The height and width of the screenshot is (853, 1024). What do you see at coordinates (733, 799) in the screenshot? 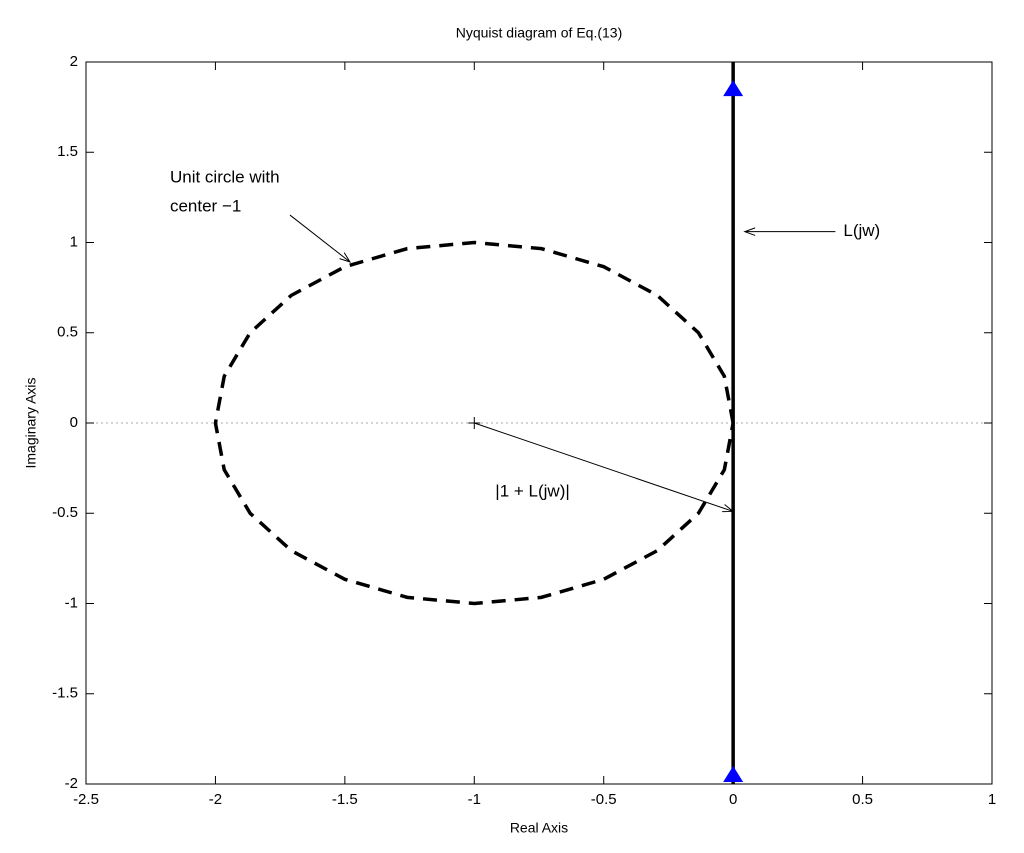
I see `x-tick-label: 0` at bounding box center [733, 799].